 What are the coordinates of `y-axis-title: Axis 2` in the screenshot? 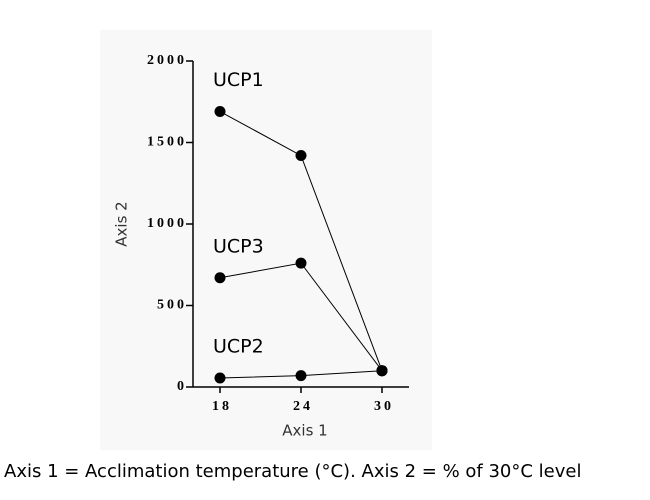 It's located at (122, 223).